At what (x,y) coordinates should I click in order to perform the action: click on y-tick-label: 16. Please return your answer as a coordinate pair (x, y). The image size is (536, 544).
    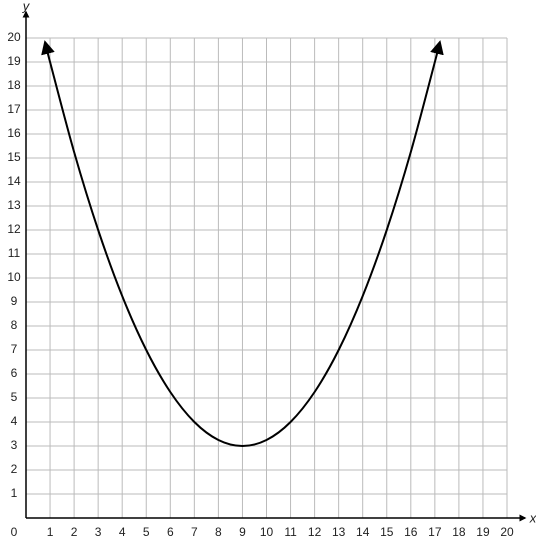
    Looking at the image, I should click on (14, 133).